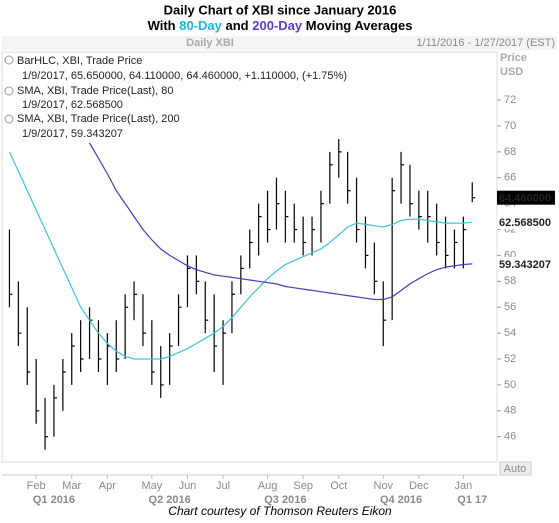  What do you see at coordinates (510, 178) in the screenshot?
I see `y-tick-label: 66` at bounding box center [510, 178].